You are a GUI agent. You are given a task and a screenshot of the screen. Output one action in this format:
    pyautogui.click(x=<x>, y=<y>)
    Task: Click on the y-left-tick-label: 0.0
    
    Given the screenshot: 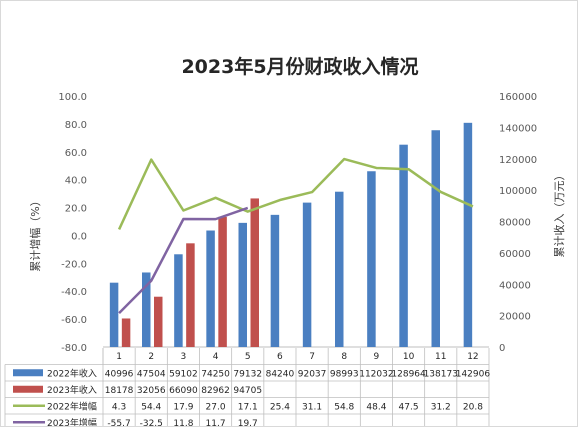 What is the action you would take?
    pyautogui.click(x=79, y=236)
    